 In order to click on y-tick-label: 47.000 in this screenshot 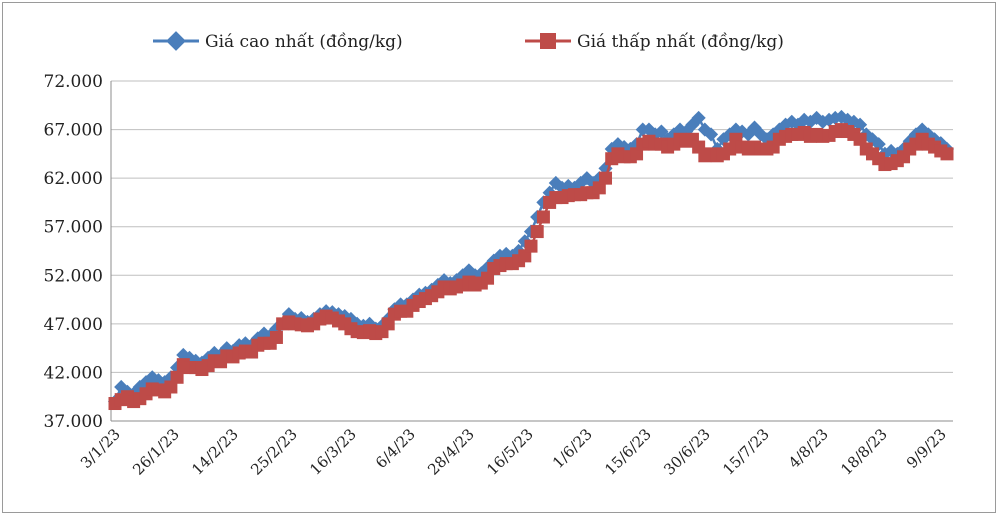, I will do `click(73, 325)`.